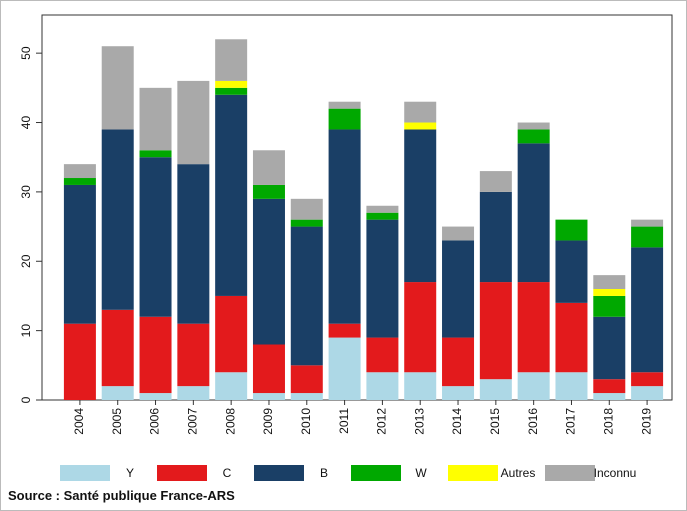  I want to click on x-tick-label: 2004, so click(79, 421).